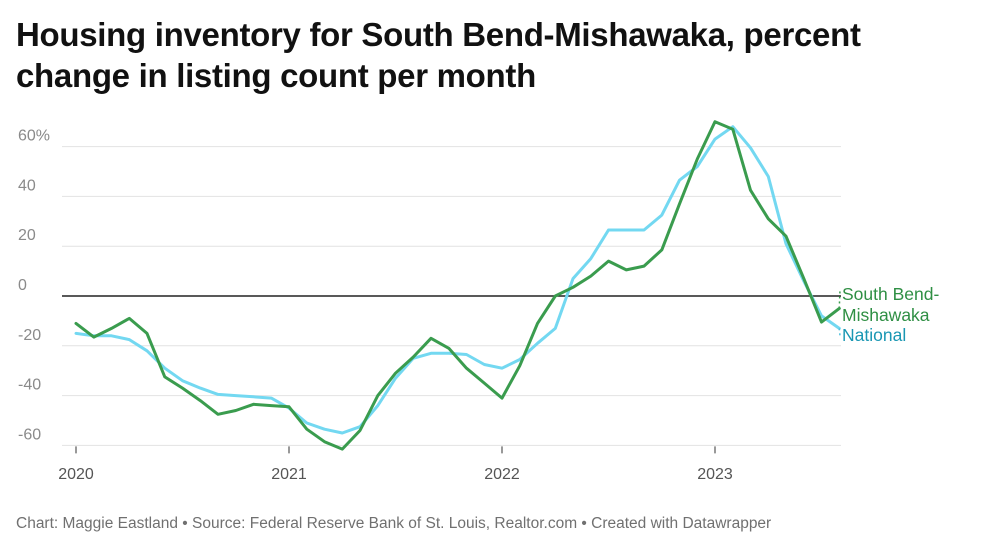 This screenshot has height=551, width=1000. I want to click on x-tick-label: 2023, so click(715, 474).